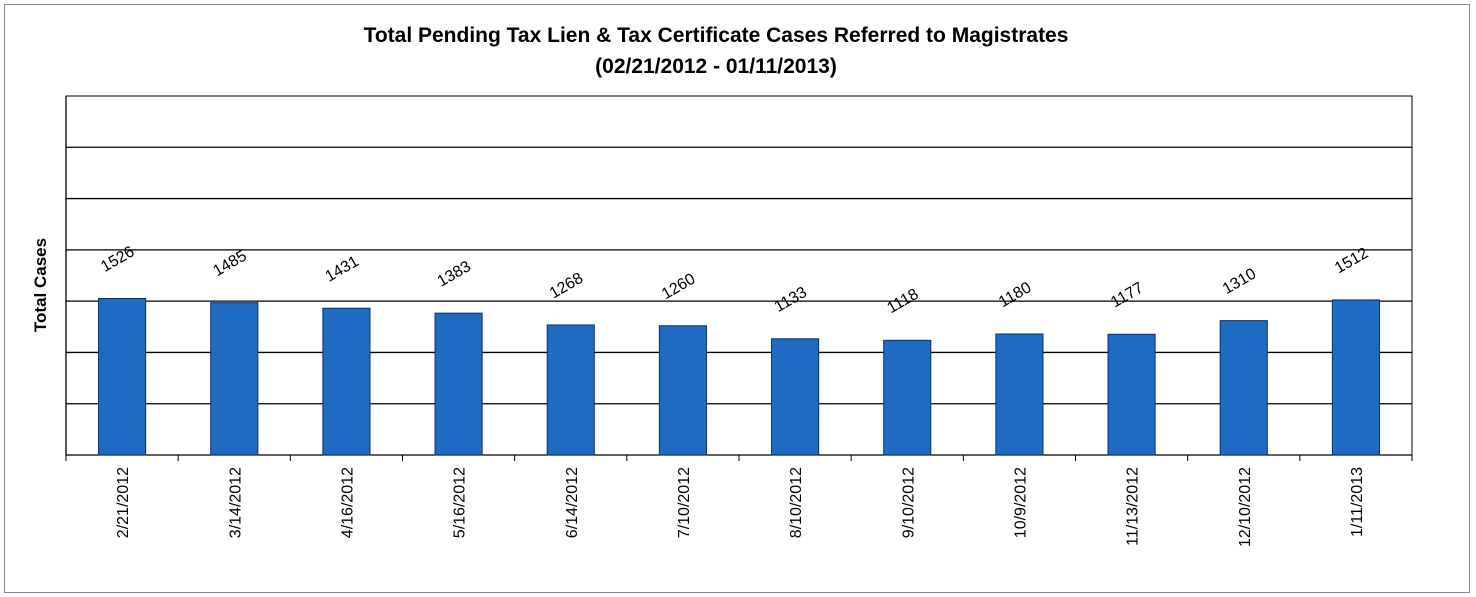 The height and width of the screenshot is (597, 1476). What do you see at coordinates (902, 301) in the screenshot?
I see `data-label: 1118` at bounding box center [902, 301].